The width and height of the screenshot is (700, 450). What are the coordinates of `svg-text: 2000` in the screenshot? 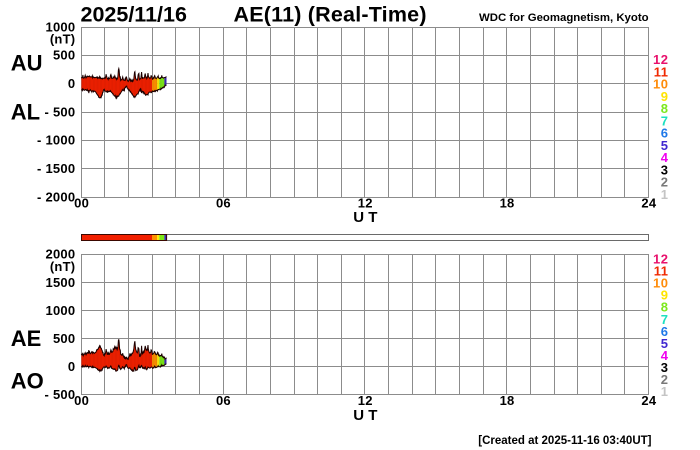 It's located at (60, 254).